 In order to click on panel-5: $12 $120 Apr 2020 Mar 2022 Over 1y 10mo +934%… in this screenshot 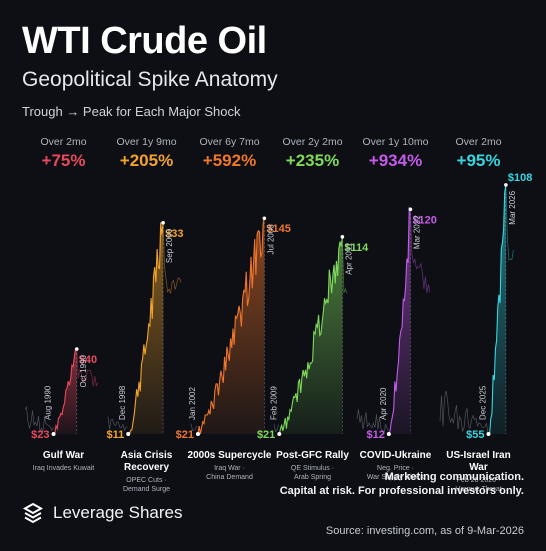, I will do `click(396, 308)`.